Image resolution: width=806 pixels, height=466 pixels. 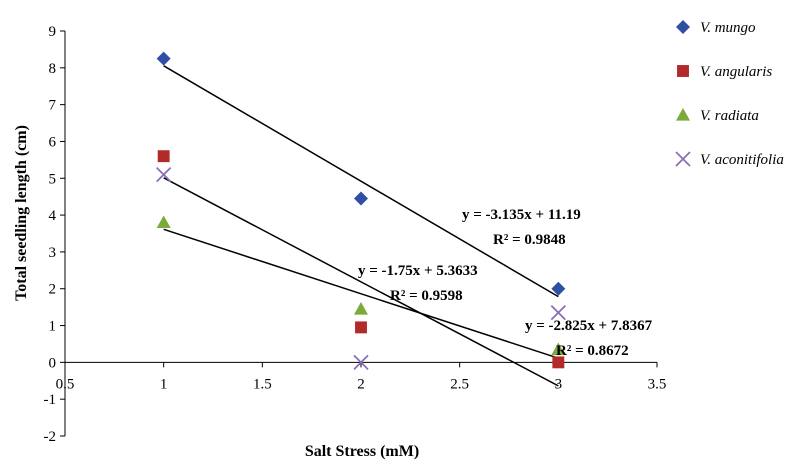 I want to click on trendline-r2: R² = 0.8672, so click(x=592, y=351).